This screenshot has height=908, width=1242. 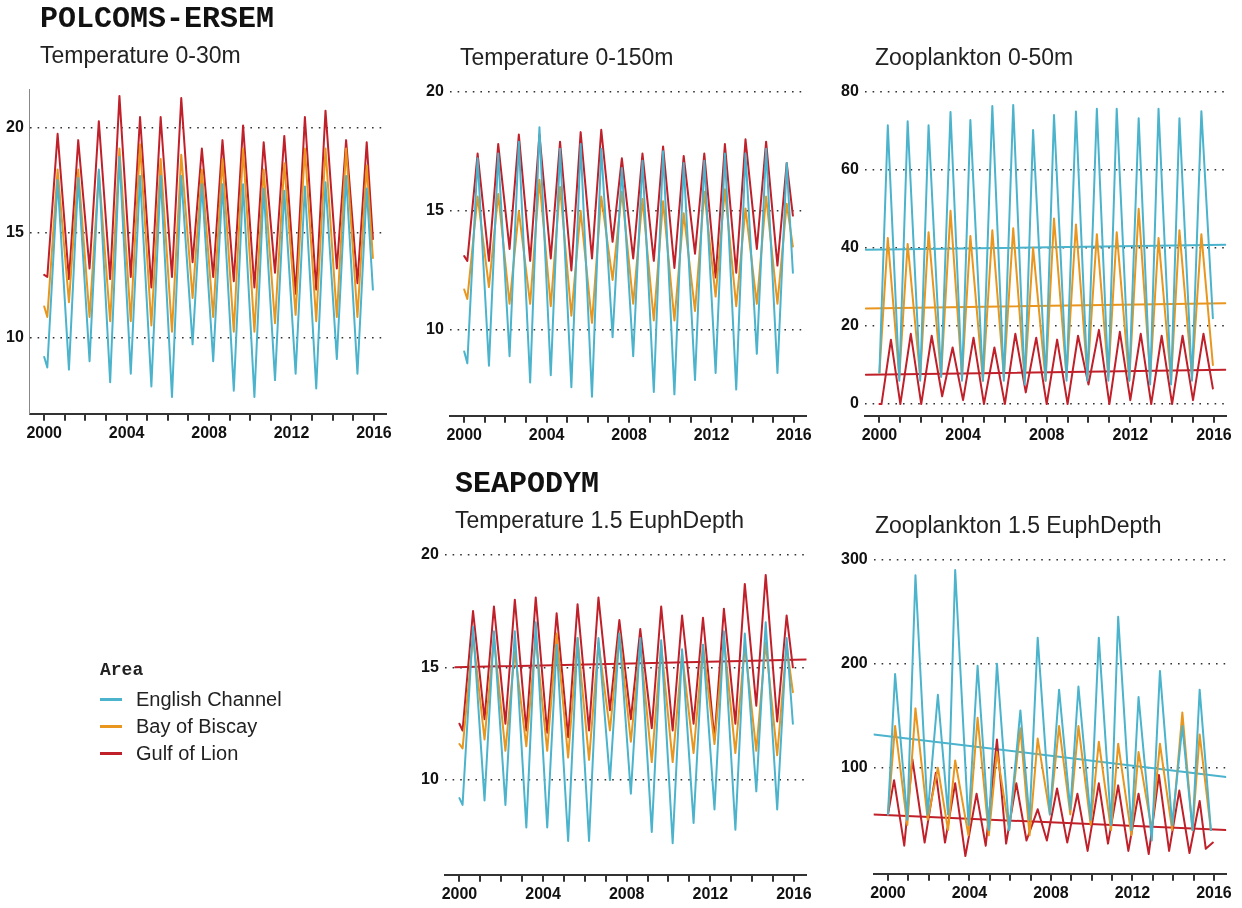 What do you see at coordinates (599, 520) in the screenshot?
I see `chart-title: Temperature 1.5 EuphDepth` at bounding box center [599, 520].